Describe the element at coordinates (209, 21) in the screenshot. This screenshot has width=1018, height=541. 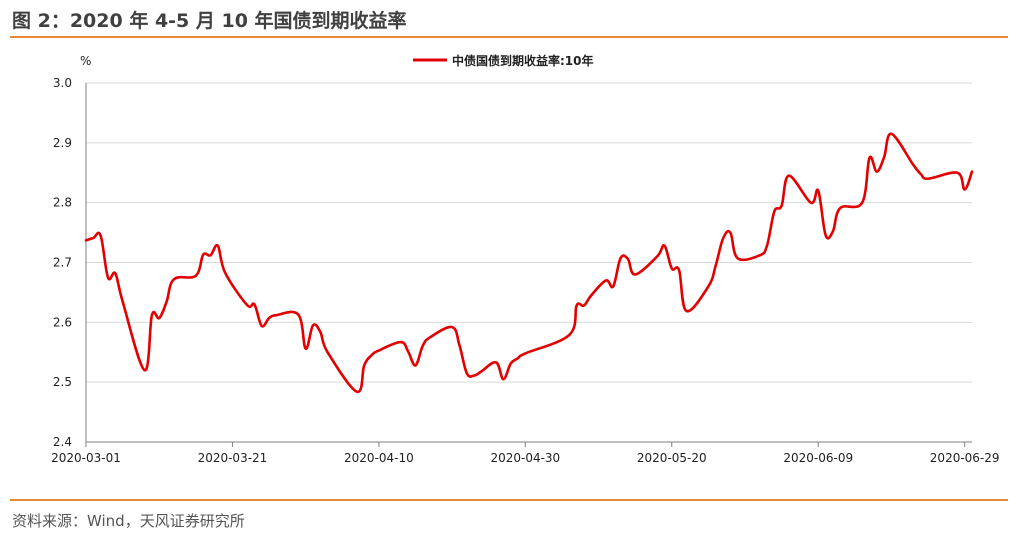
I see `chart-title: 图 2：2020 年 4-5 月 10 年国债到期收益率` at that location.